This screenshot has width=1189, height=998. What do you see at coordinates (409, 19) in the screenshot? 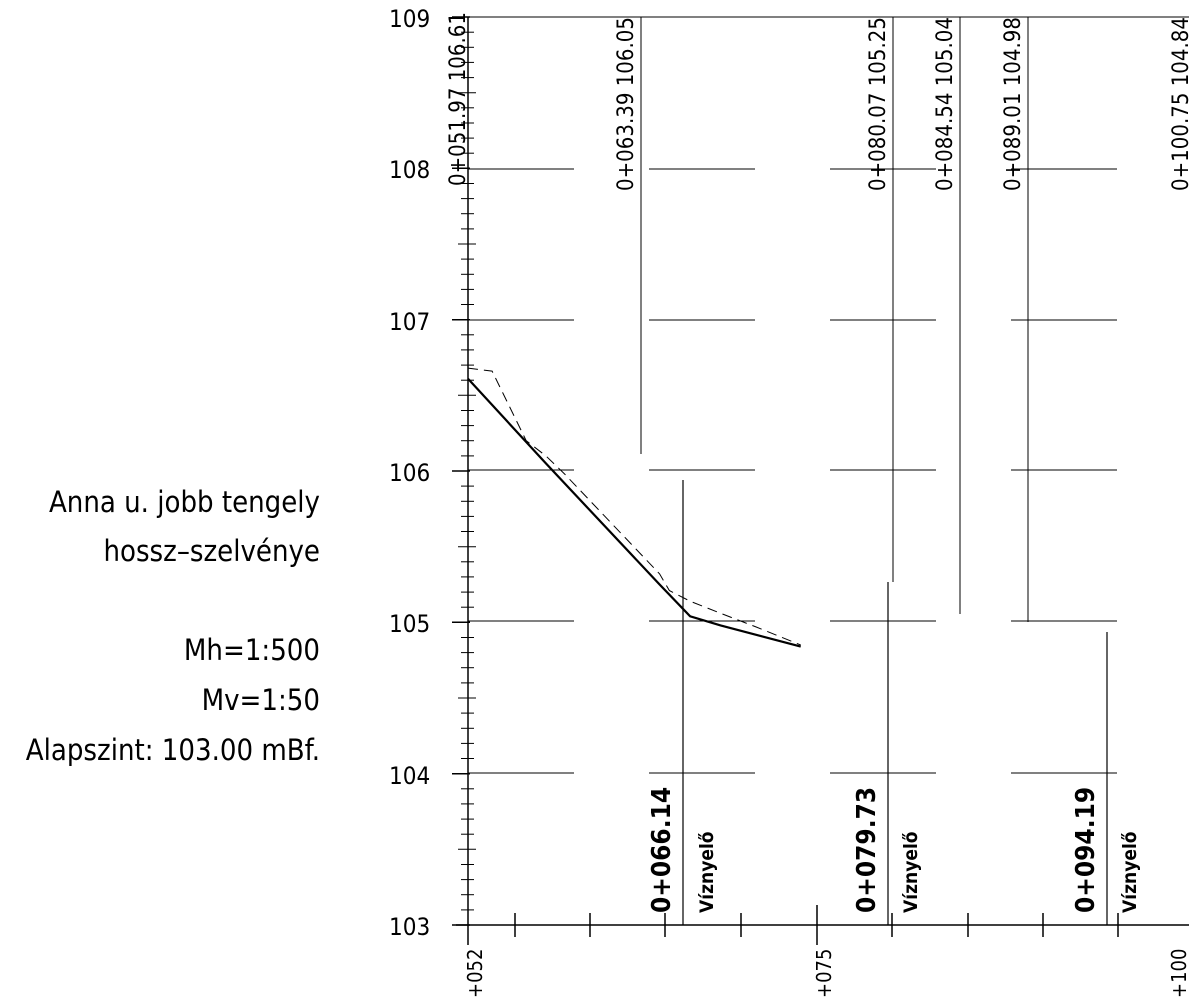
I see `y-label-109: 109` at bounding box center [409, 19].